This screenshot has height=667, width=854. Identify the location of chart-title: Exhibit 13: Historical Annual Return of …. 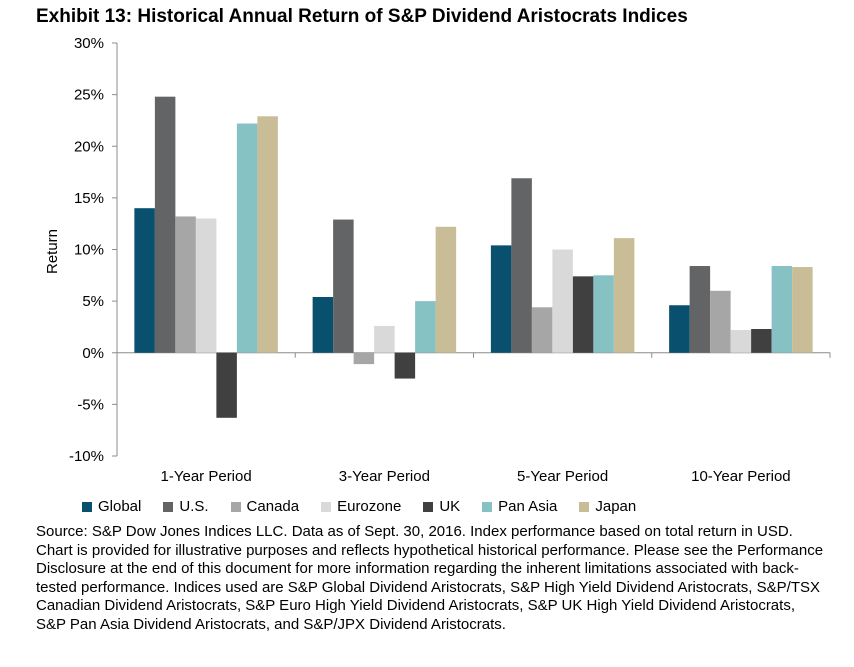
(362, 16).